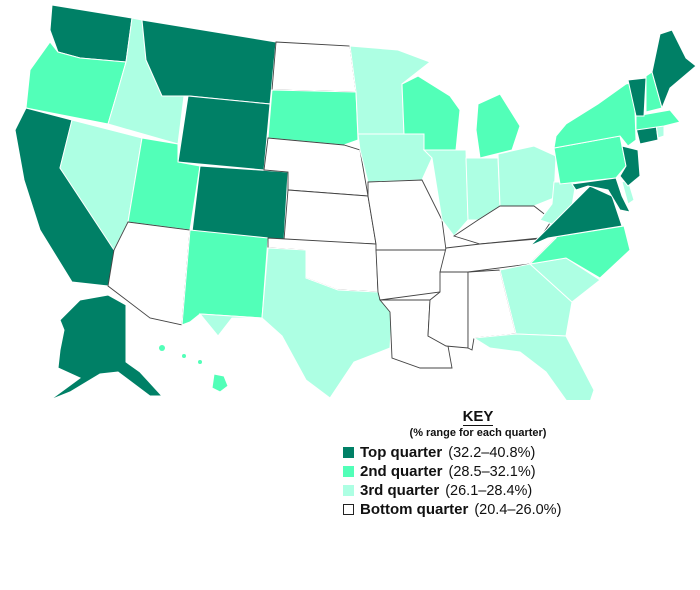 The image size is (700, 590). What do you see at coordinates (407, 215) in the screenshot?
I see `state-MO` at bounding box center [407, 215].